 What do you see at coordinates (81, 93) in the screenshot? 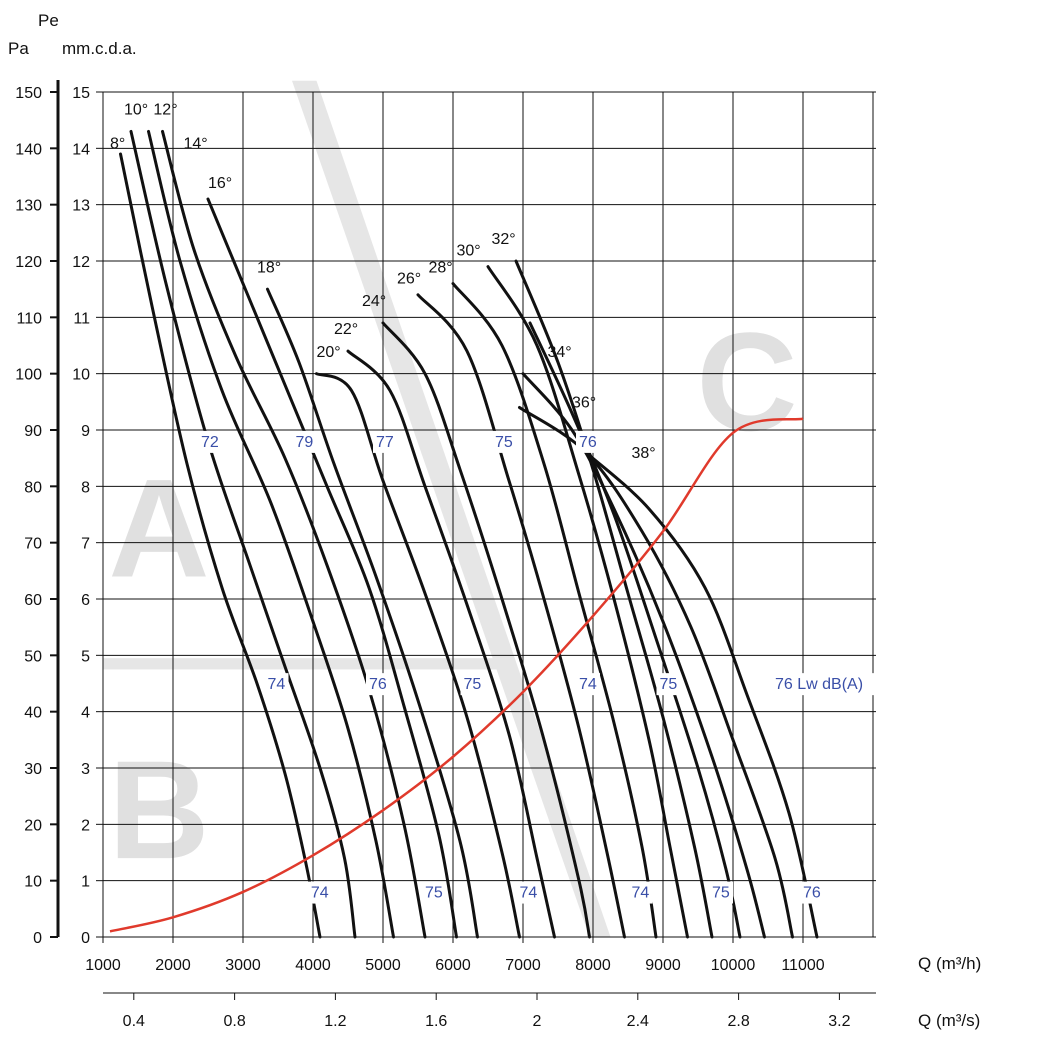
I see `mm-tick-label: 15` at bounding box center [81, 93].